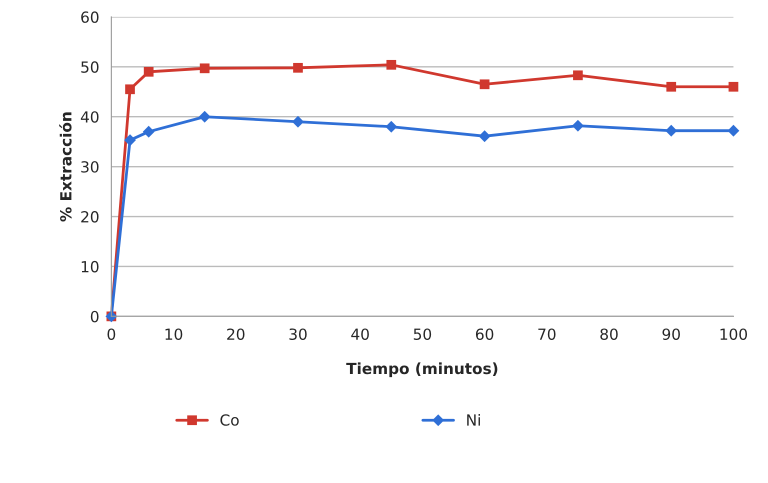 Image resolution: width=768 pixels, height=483 pixels. Describe the element at coordinates (174, 334) in the screenshot. I see `x-tick-label: 10` at that location.